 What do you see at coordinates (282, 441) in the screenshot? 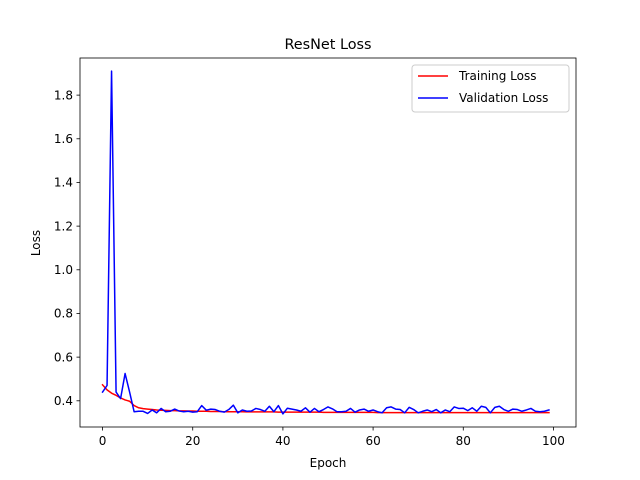
I see `x-tick-label: 40` at bounding box center [282, 441].